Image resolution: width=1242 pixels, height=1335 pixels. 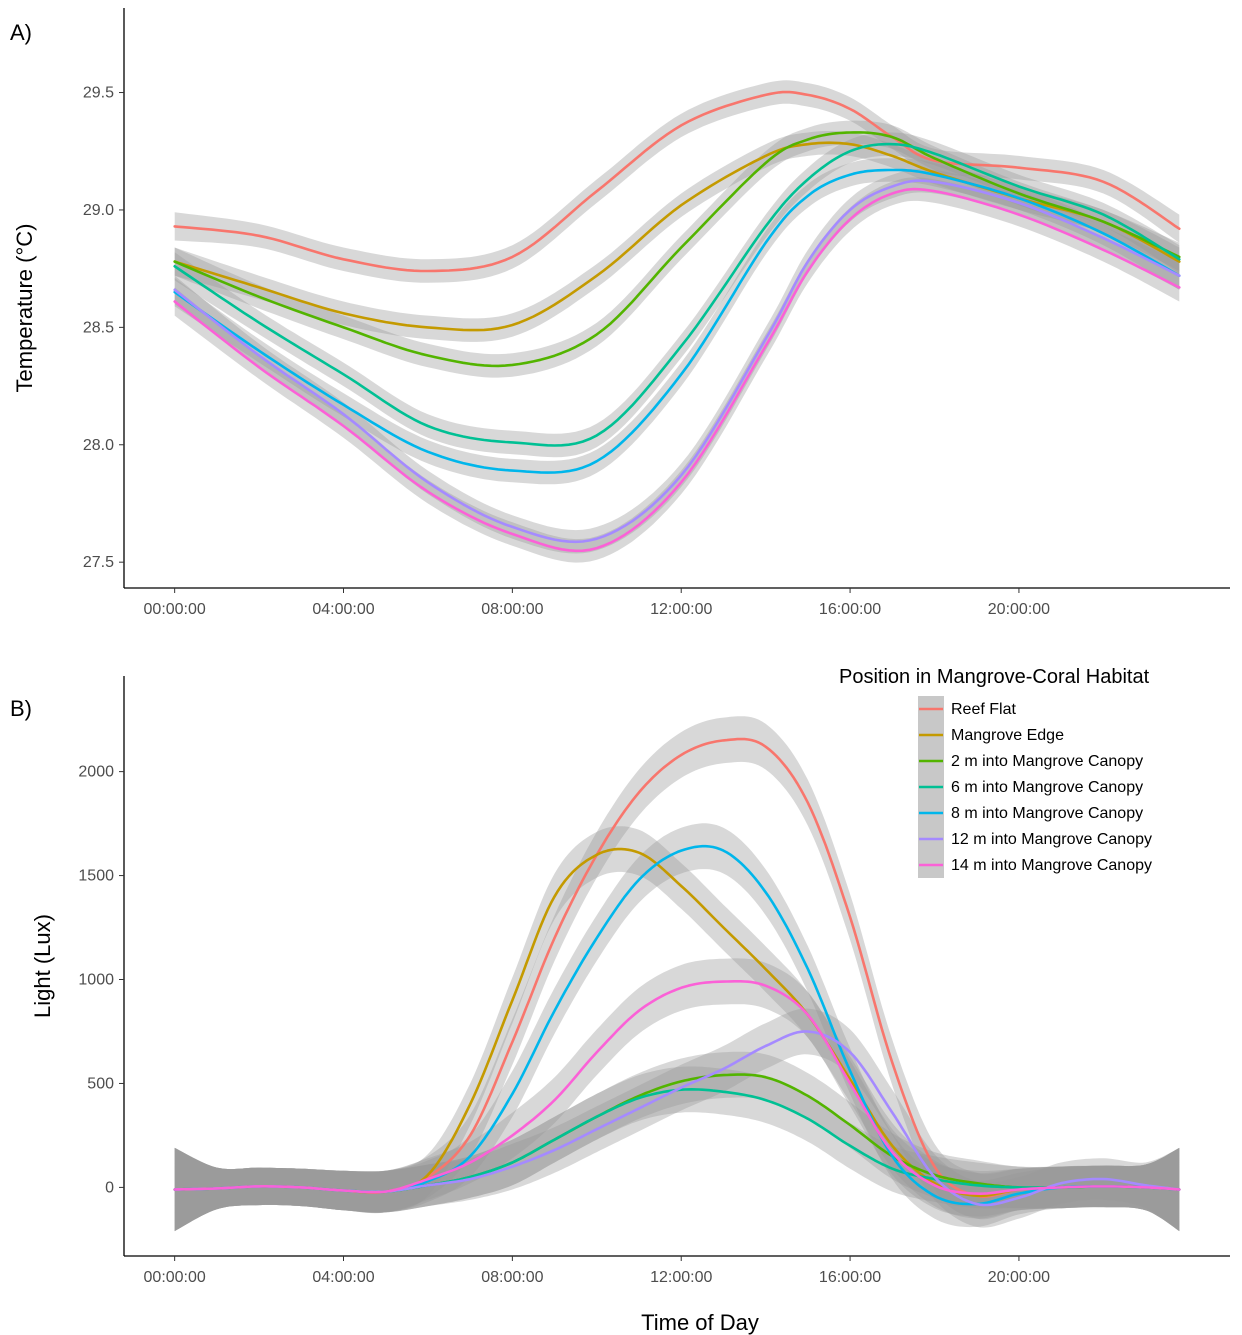 I want to click on legend-item: 8 m into Mangrove Canopy, so click(x=1030, y=813).